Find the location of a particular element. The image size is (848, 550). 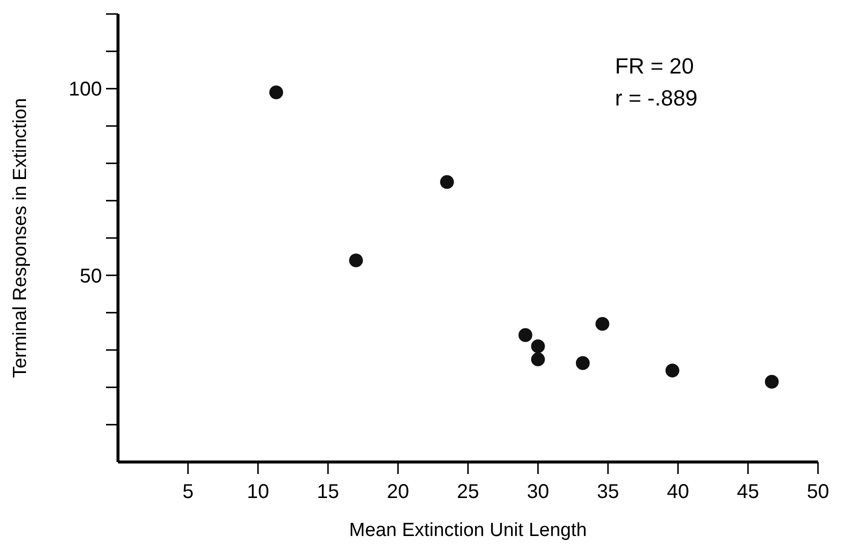

x-tick-label: 30 is located at coordinates (538, 492).